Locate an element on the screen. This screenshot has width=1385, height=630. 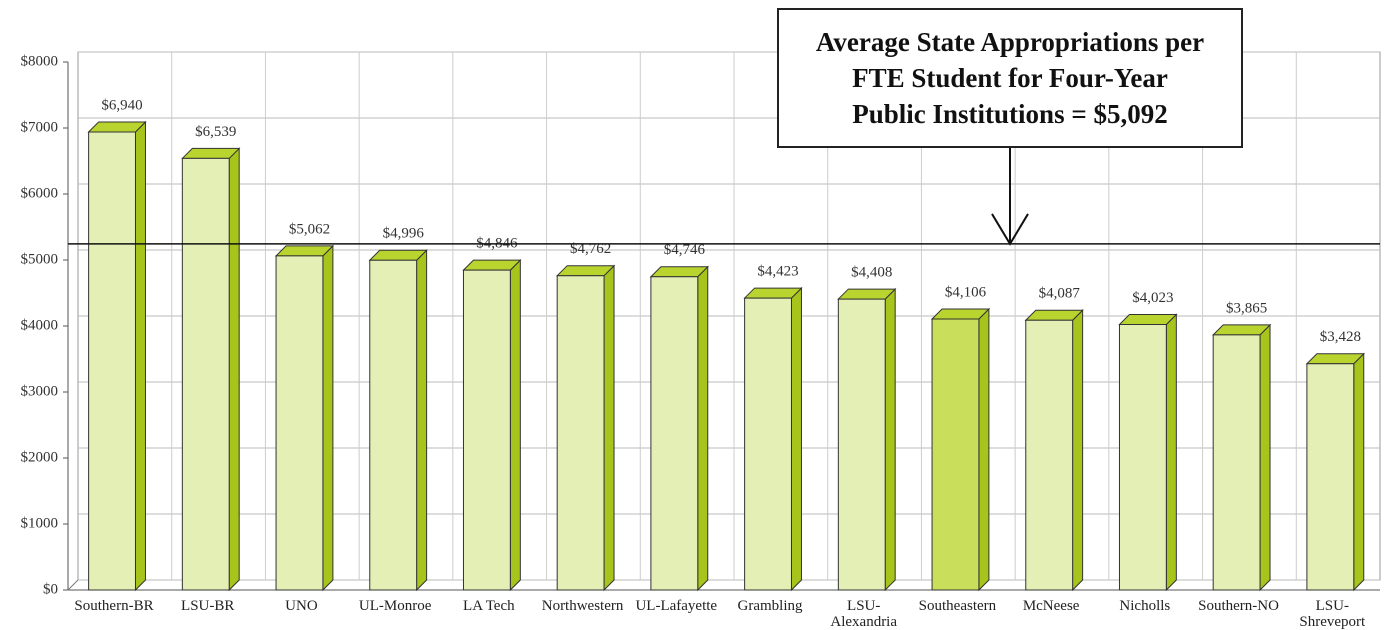
value-label: $3,865 is located at coordinates (1246, 308).